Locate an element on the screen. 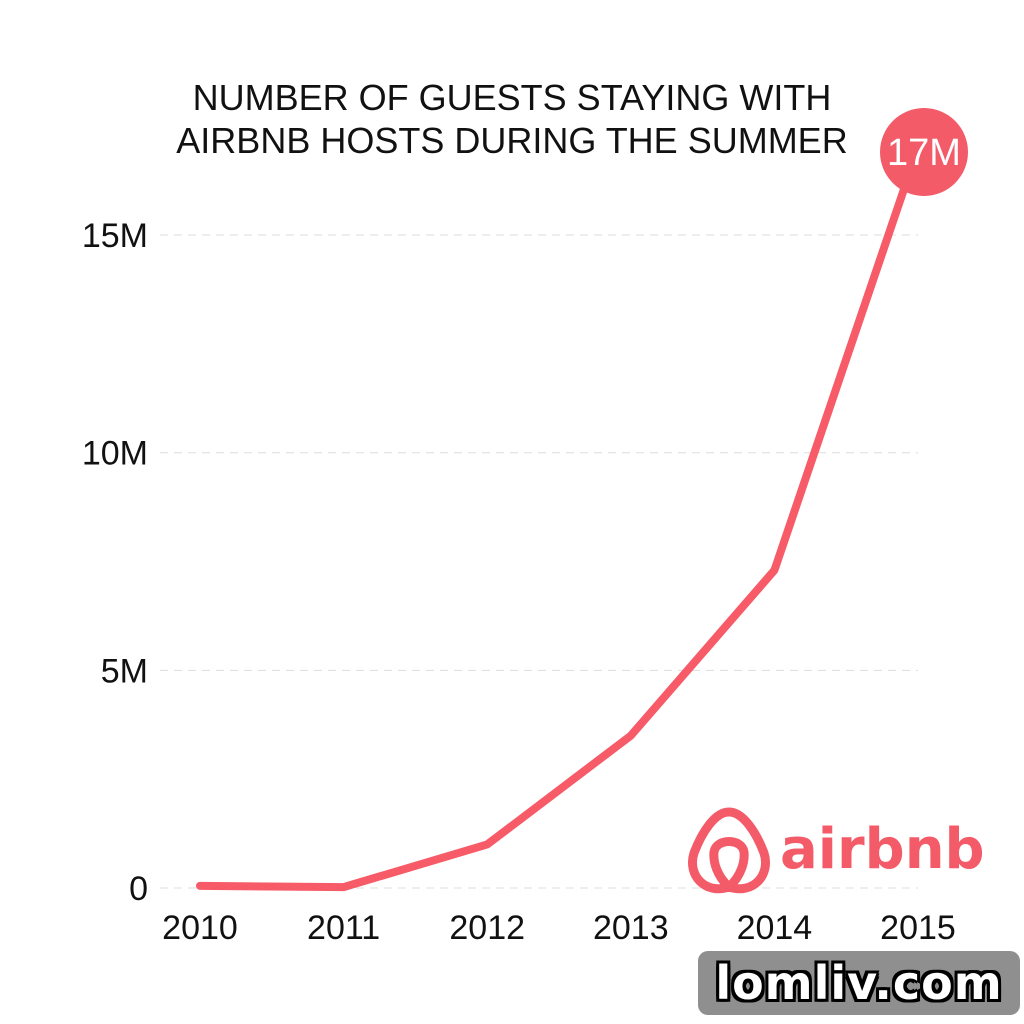 The width and height of the screenshot is (1024, 1024). watermark: lomliv.com is located at coordinates (859, 983).